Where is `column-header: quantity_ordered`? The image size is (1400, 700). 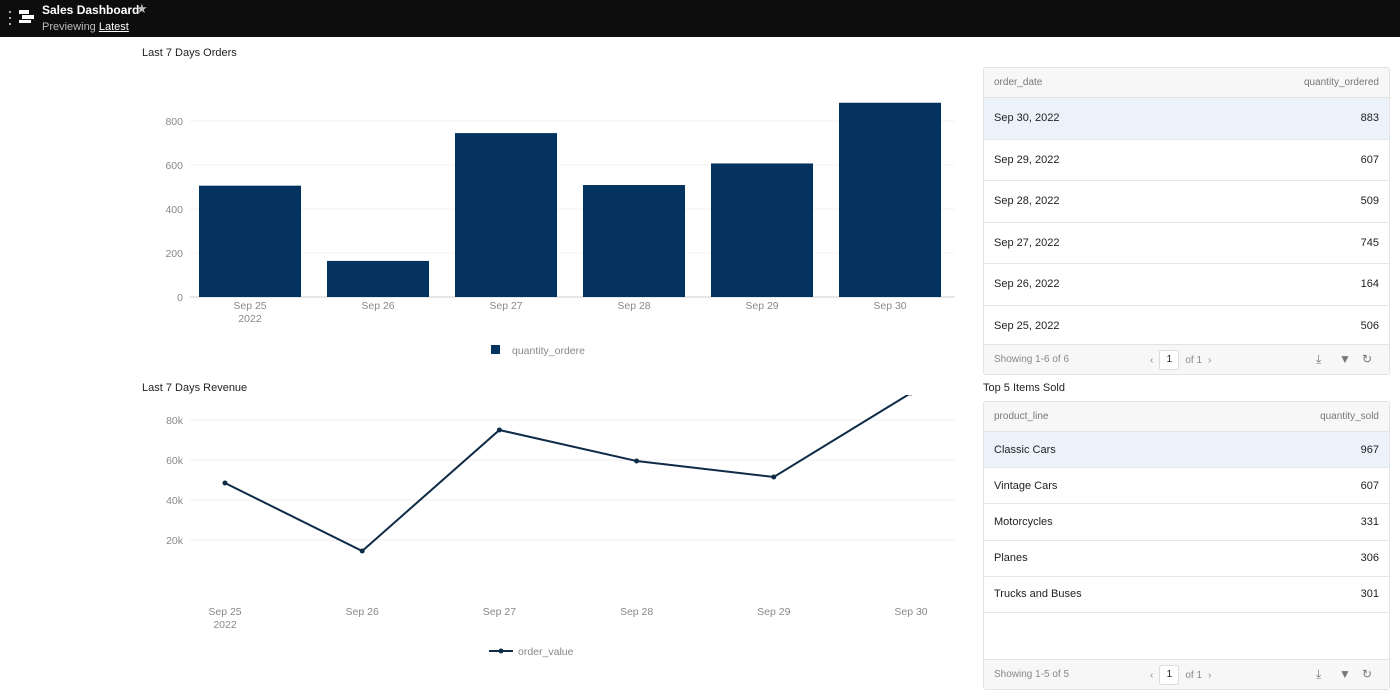
column-header: quantity_ordered is located at coordinates (1341, 82).